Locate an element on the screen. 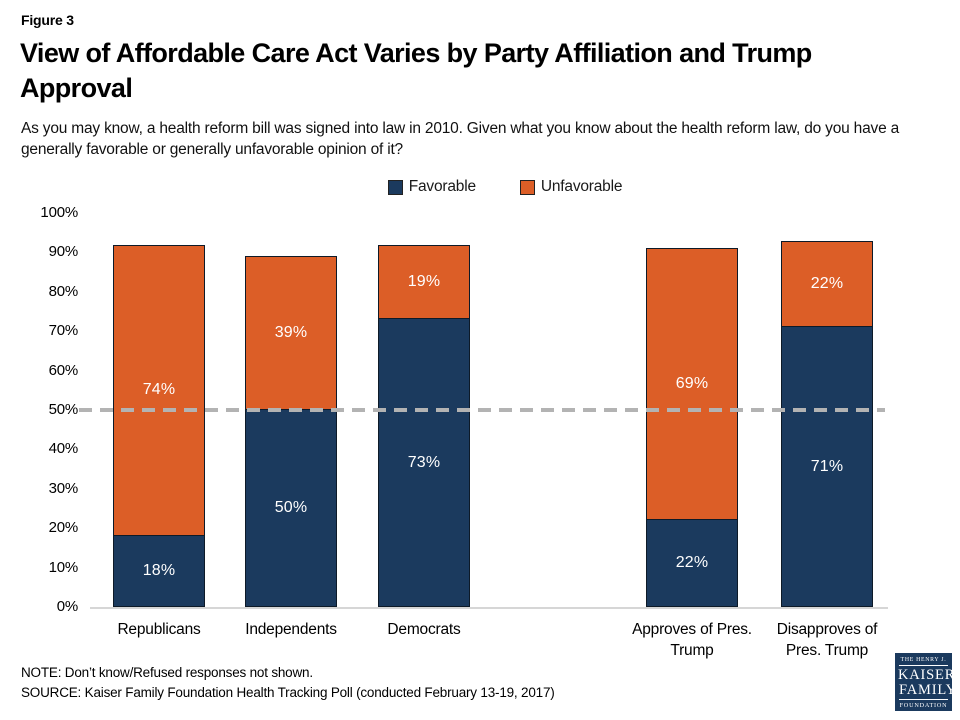 The image size is (960, 720). x-axis-line is located at coordinates (489, 608).